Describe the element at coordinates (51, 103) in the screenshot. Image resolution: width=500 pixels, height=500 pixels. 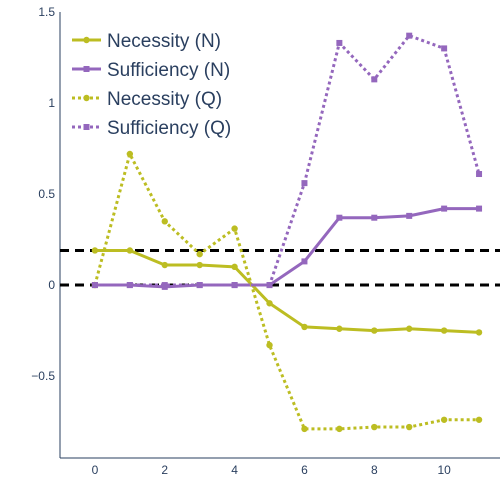
I see `y-tick-label: 1` at that location.